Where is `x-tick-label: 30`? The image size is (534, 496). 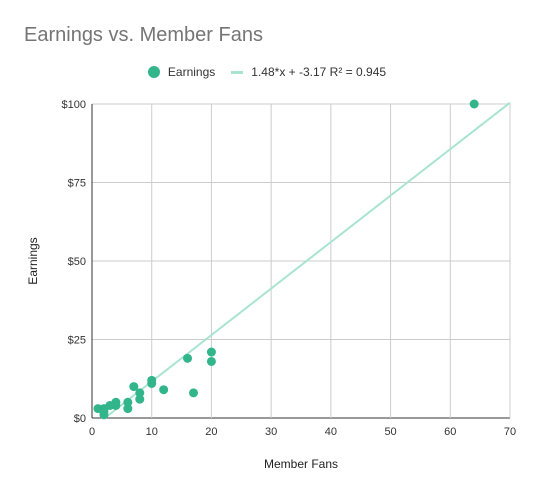 x-tick-label: 30 is located at coordinates (271, 432).